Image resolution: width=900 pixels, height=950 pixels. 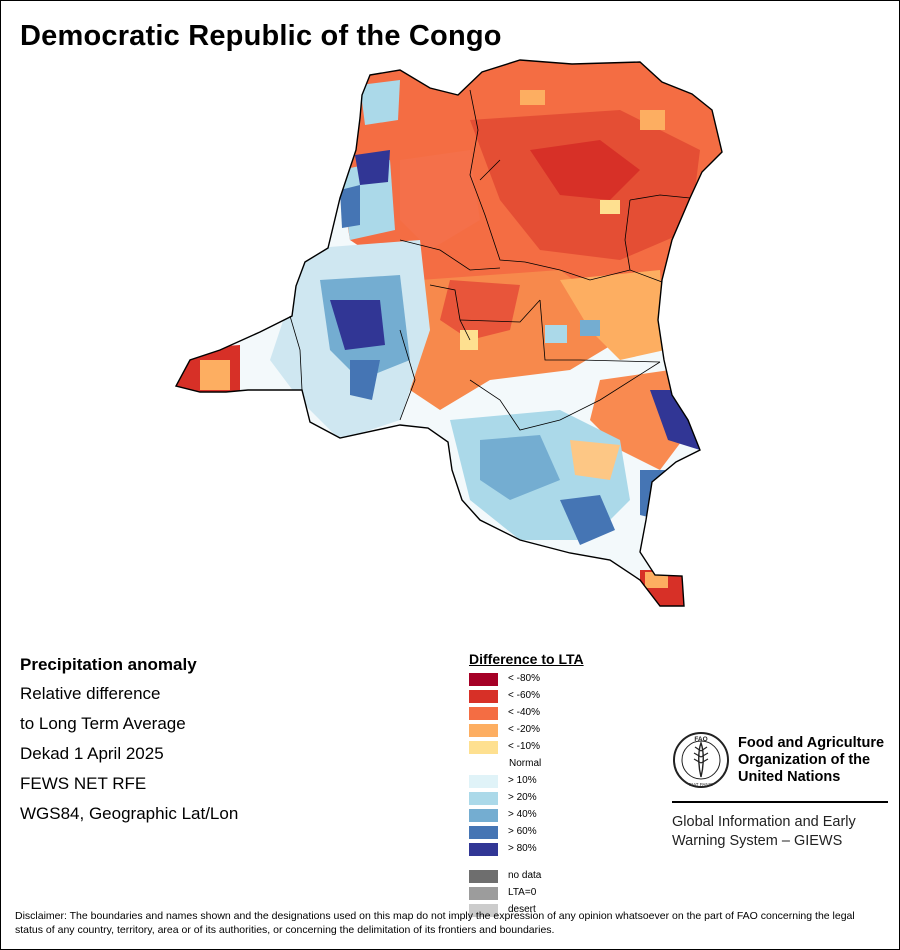 What do you see at coordinates (764, 822) in the screenshot?
I see `giews-line: Global Information and Early` at bounding box center [764, 822].